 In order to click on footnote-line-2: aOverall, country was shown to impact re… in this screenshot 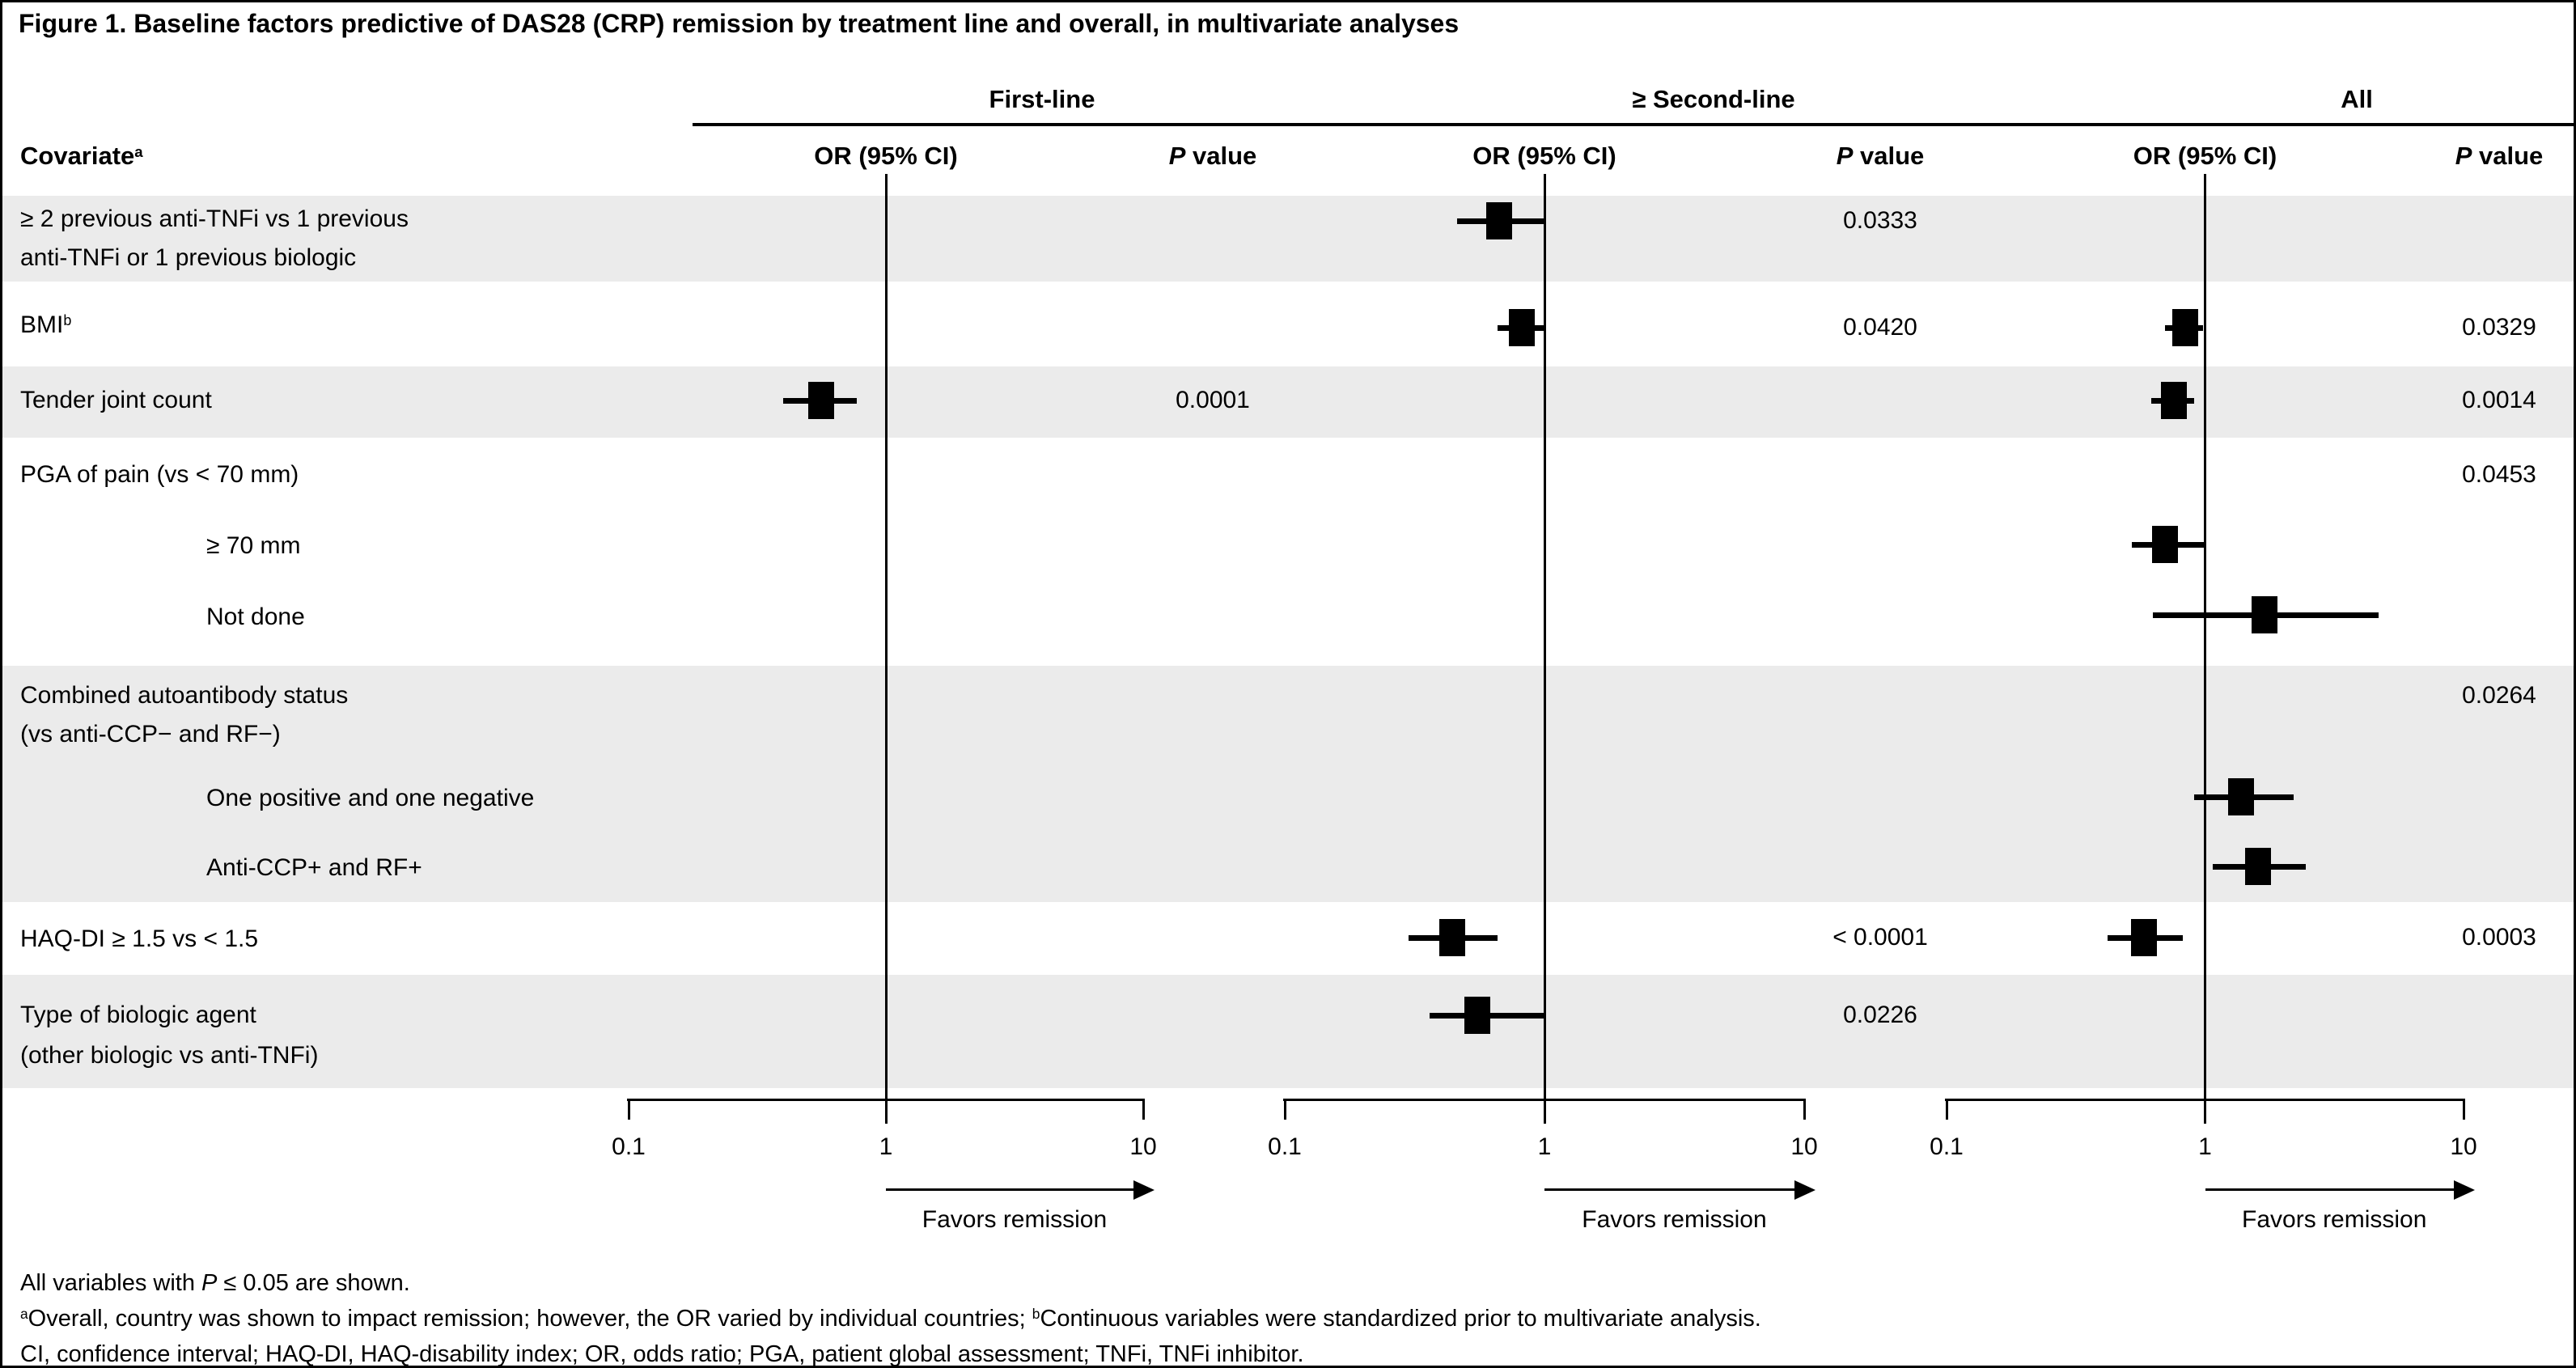, I will do `click(890, 1318)`.